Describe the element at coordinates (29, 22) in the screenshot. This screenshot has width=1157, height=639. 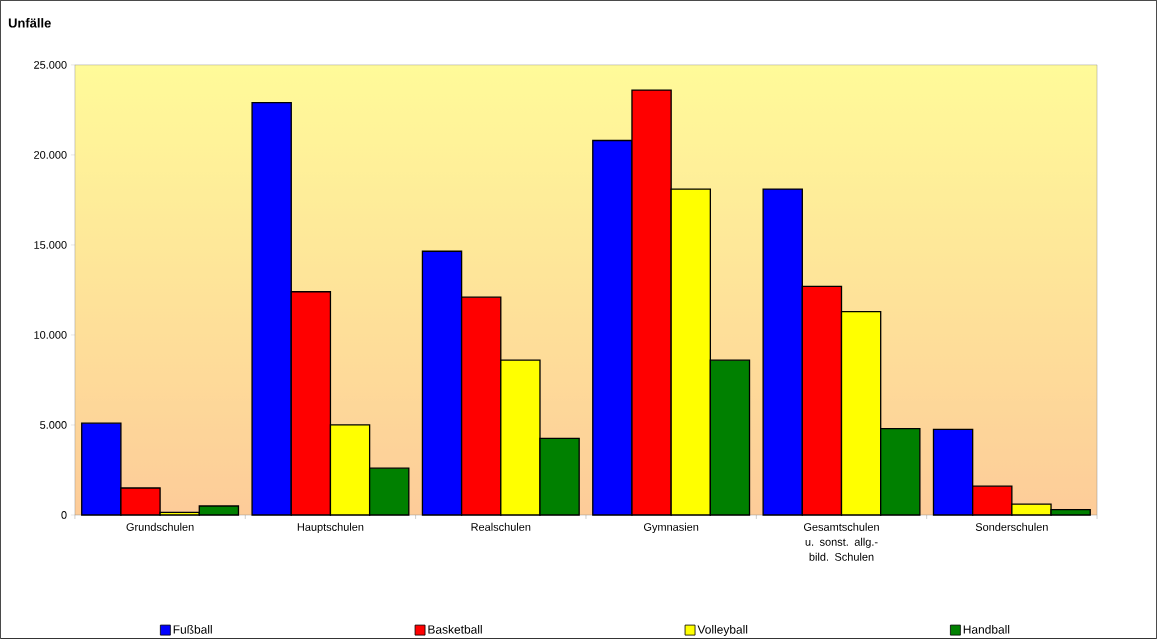
I see `chart-title: Unfälle` at that location.